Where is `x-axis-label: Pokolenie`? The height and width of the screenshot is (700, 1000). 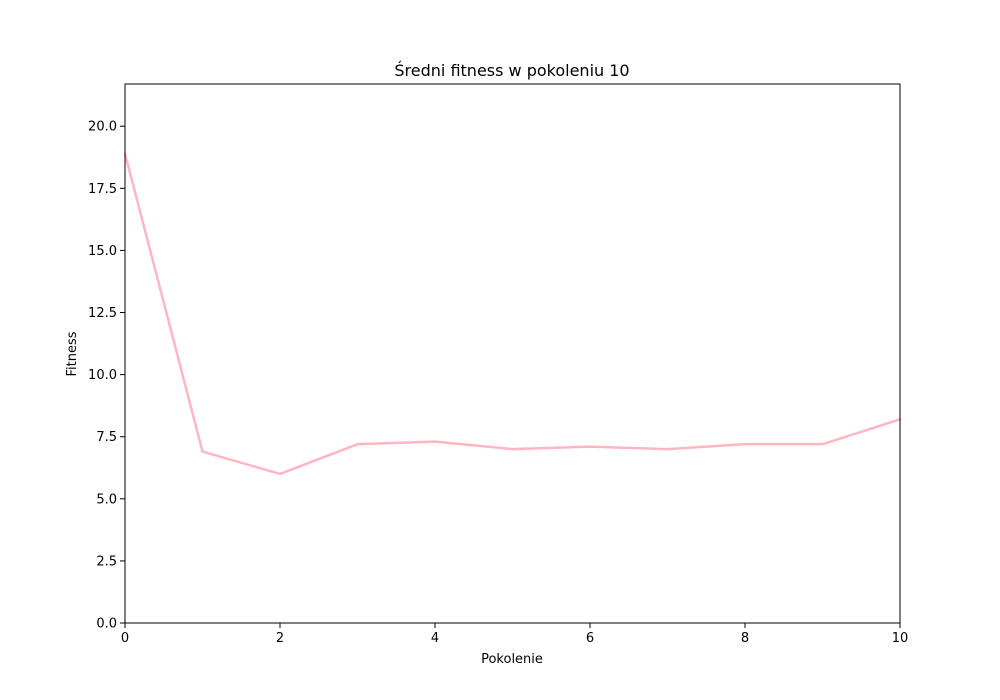 x-axis-label: Pokolenie is located at coordinates (512, 659).